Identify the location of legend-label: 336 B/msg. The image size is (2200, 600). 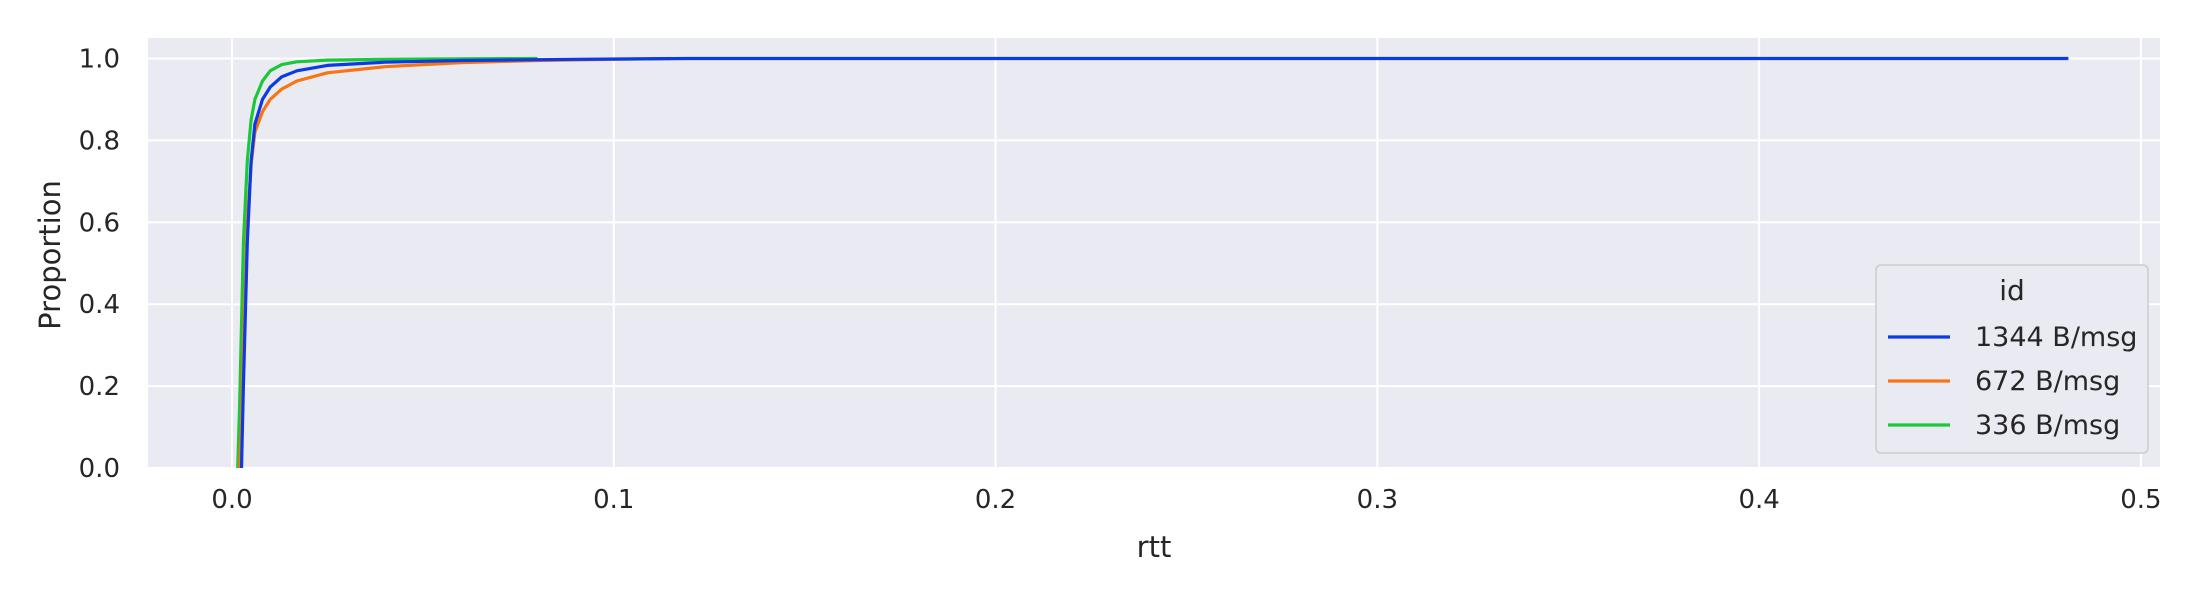
(2047, 425).